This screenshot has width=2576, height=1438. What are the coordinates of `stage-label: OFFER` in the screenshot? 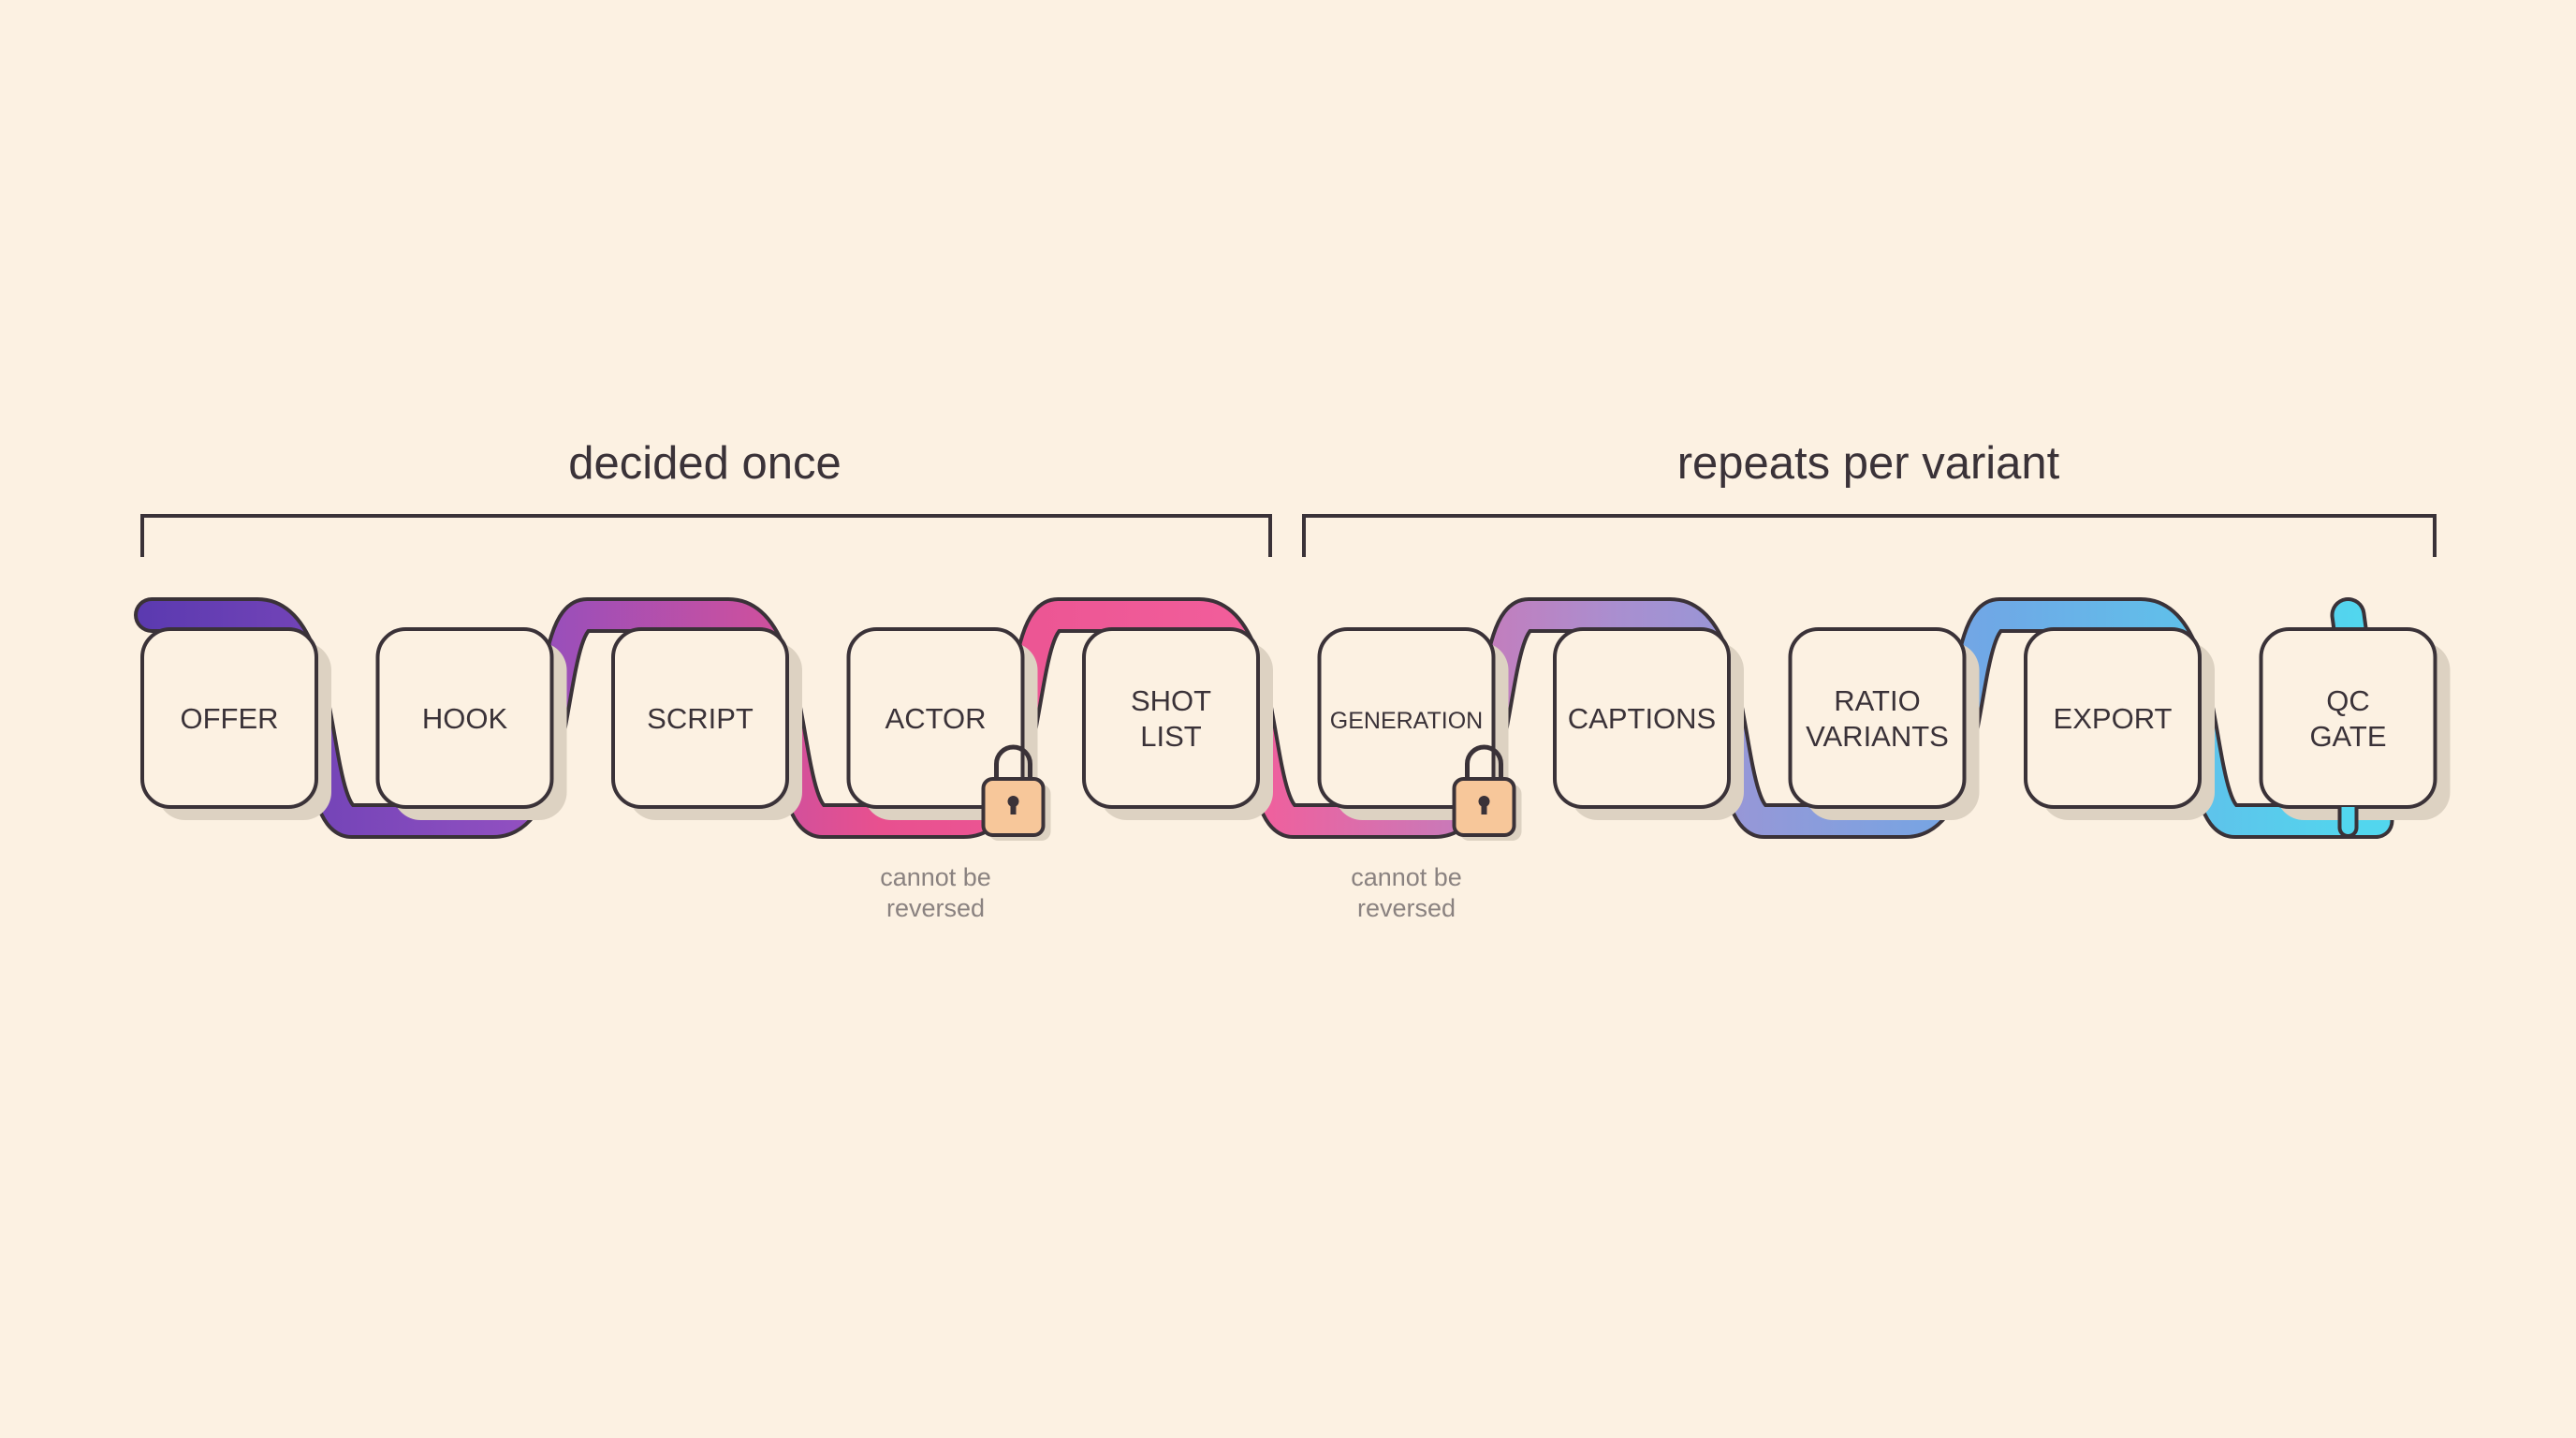 It's located at (229, 718).